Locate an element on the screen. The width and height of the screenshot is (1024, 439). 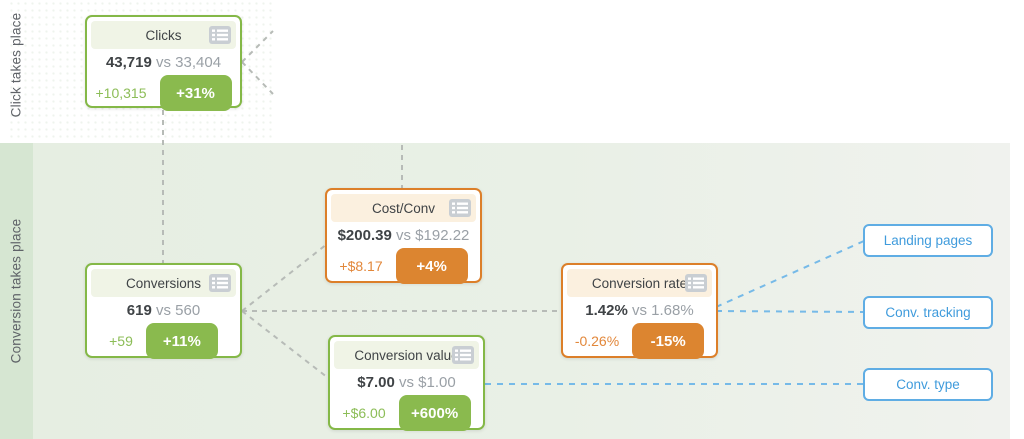
previous-value: vs 33,404 is located at coordinates (189, 62).